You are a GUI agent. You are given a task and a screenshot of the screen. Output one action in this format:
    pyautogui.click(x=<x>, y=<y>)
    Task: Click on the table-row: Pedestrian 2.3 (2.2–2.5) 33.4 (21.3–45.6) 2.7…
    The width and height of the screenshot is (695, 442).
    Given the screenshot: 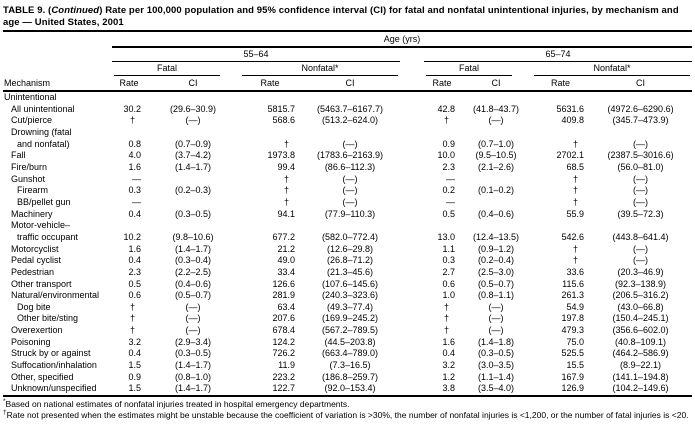 What is the action you would take?
    pyautogui.click(x=347, y=273)
    